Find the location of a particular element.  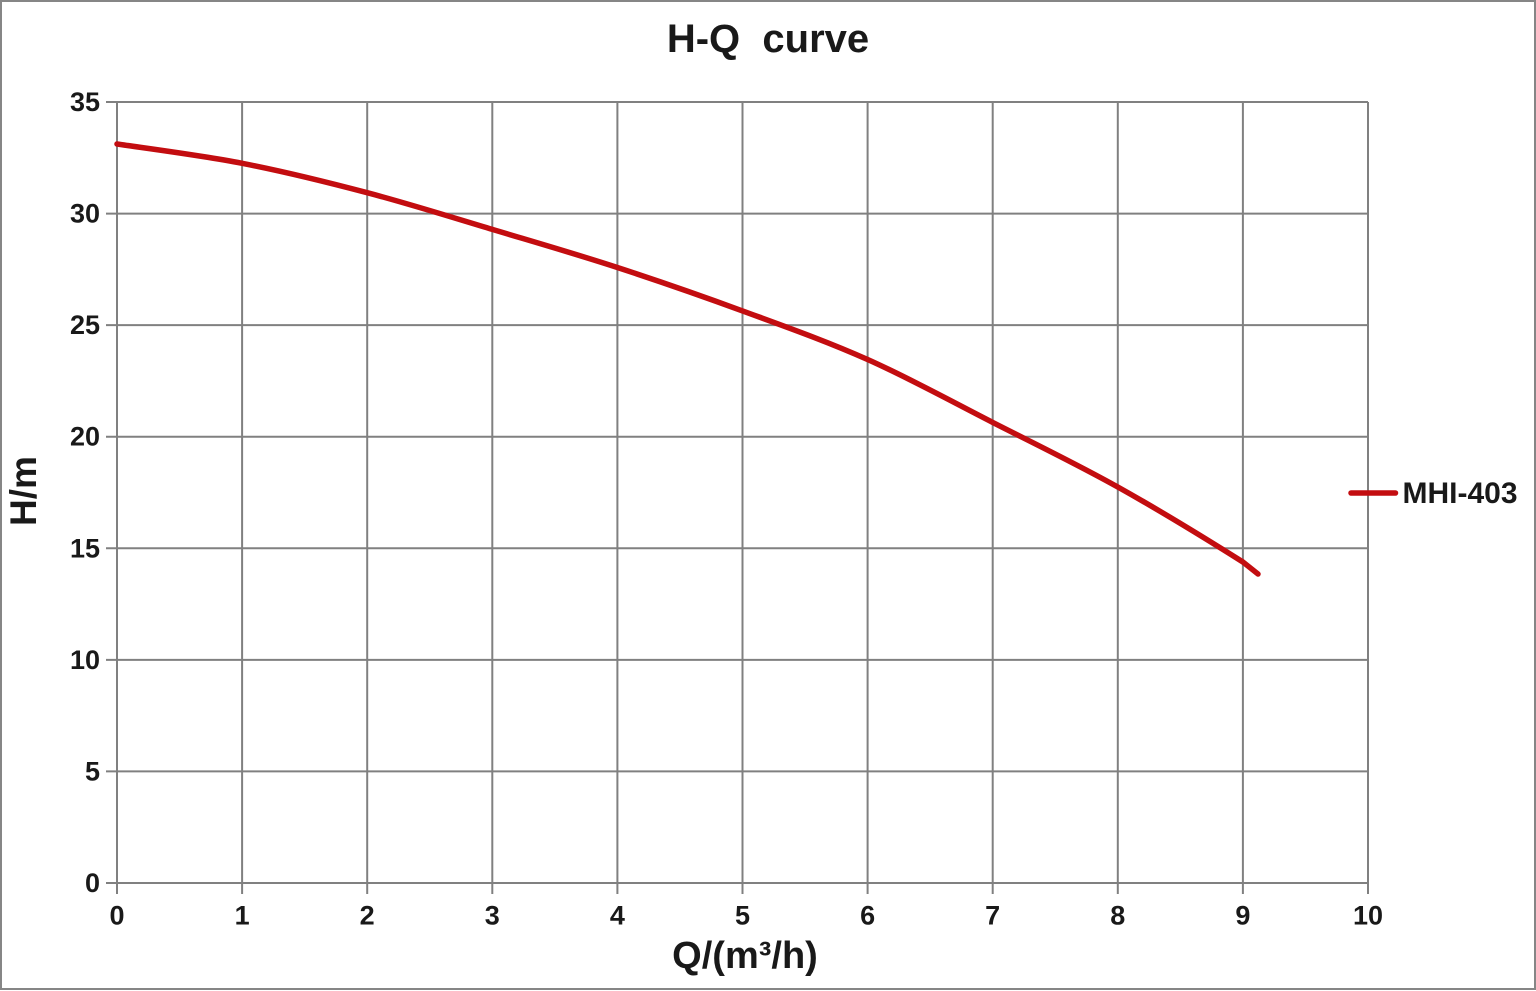

svg-text: MHI-403 is located at coordinates (1460, 493).